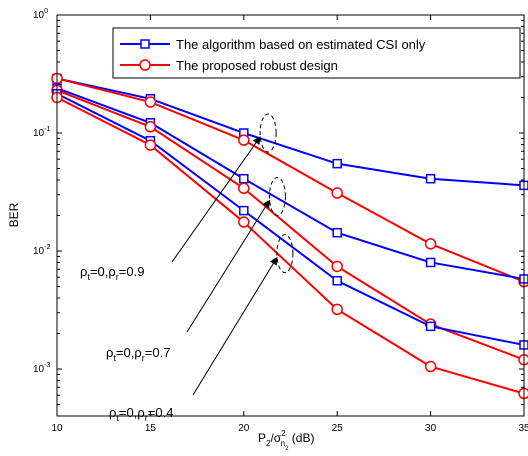 The image size is (528, 456). What do you see at coordinates (283, 433) in the screenshot?
I see `x-label-sigma-sup: 2` at bounding box center [283, 433].